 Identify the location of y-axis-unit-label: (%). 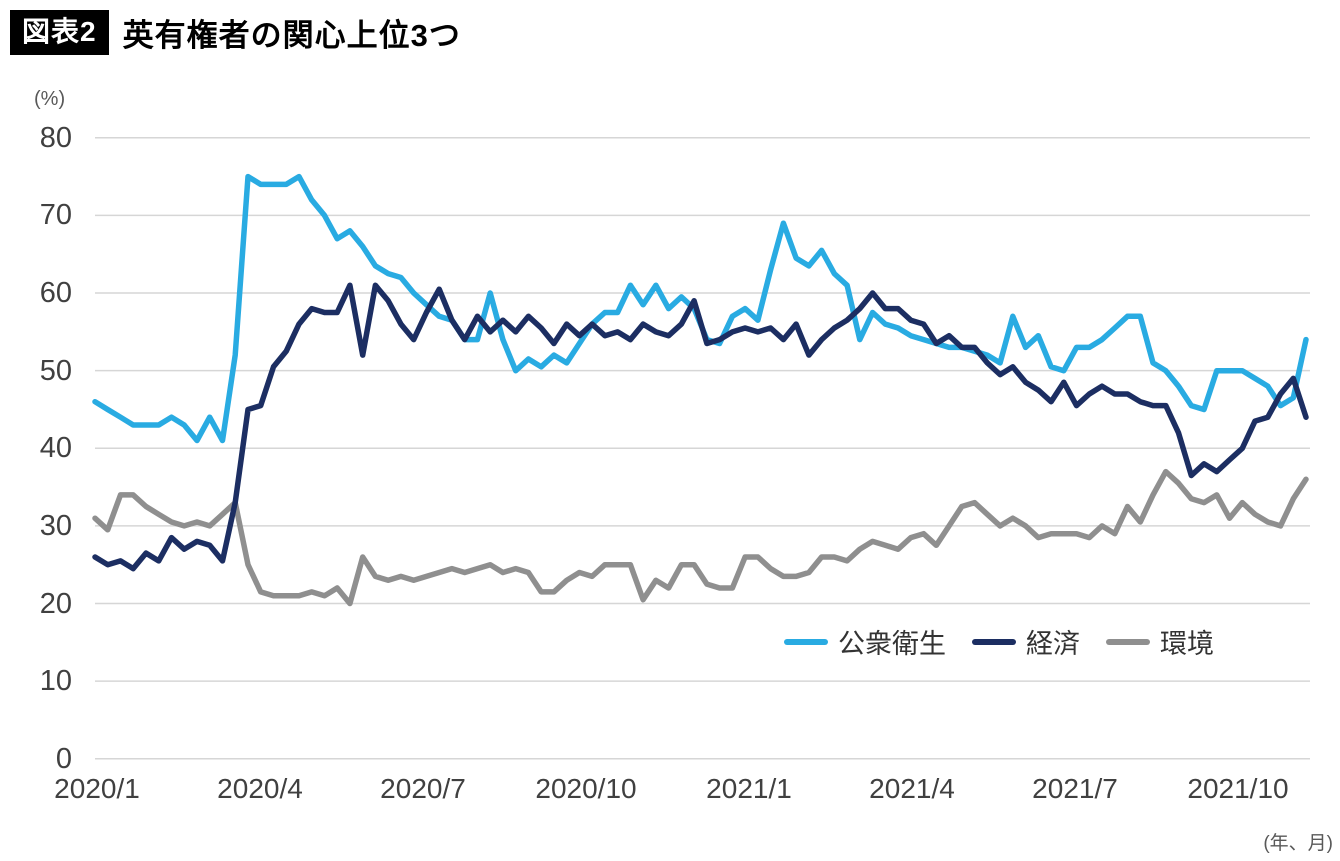
(50, 99).